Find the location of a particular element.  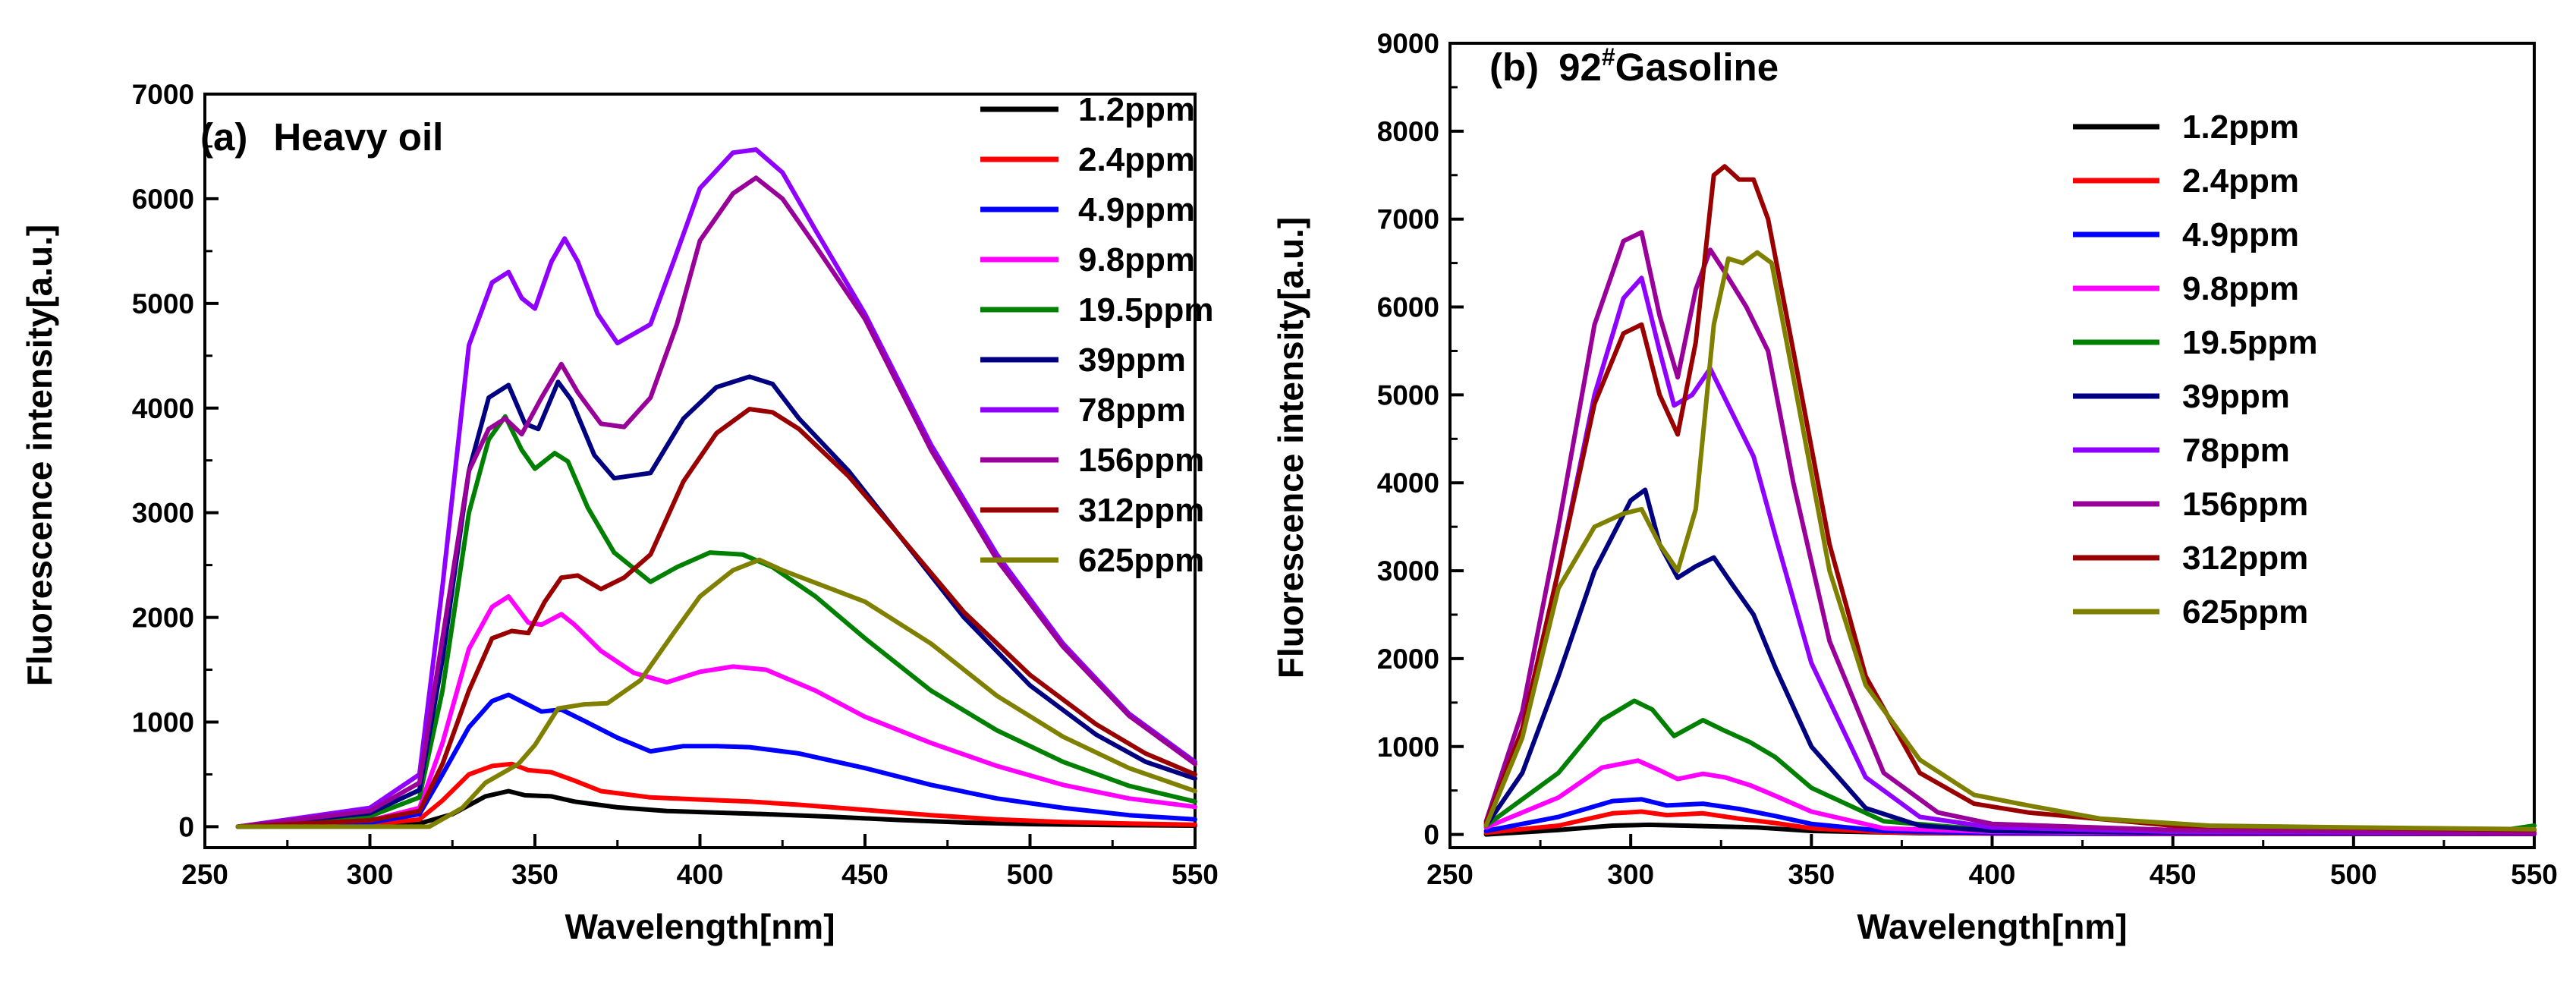

panel-label: (a) is located at coordinates (223, 137).